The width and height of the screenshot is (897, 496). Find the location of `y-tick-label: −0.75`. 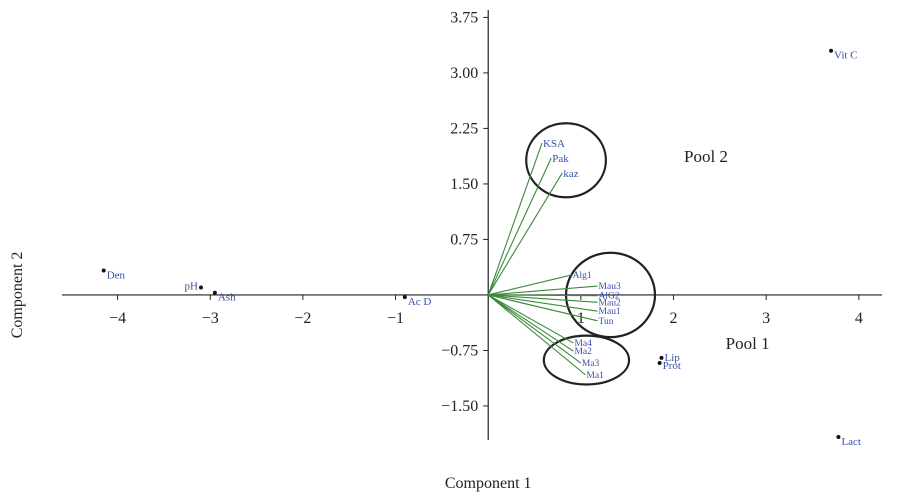

y-tick-label: −0.75 is located at coordinates (459, 350).